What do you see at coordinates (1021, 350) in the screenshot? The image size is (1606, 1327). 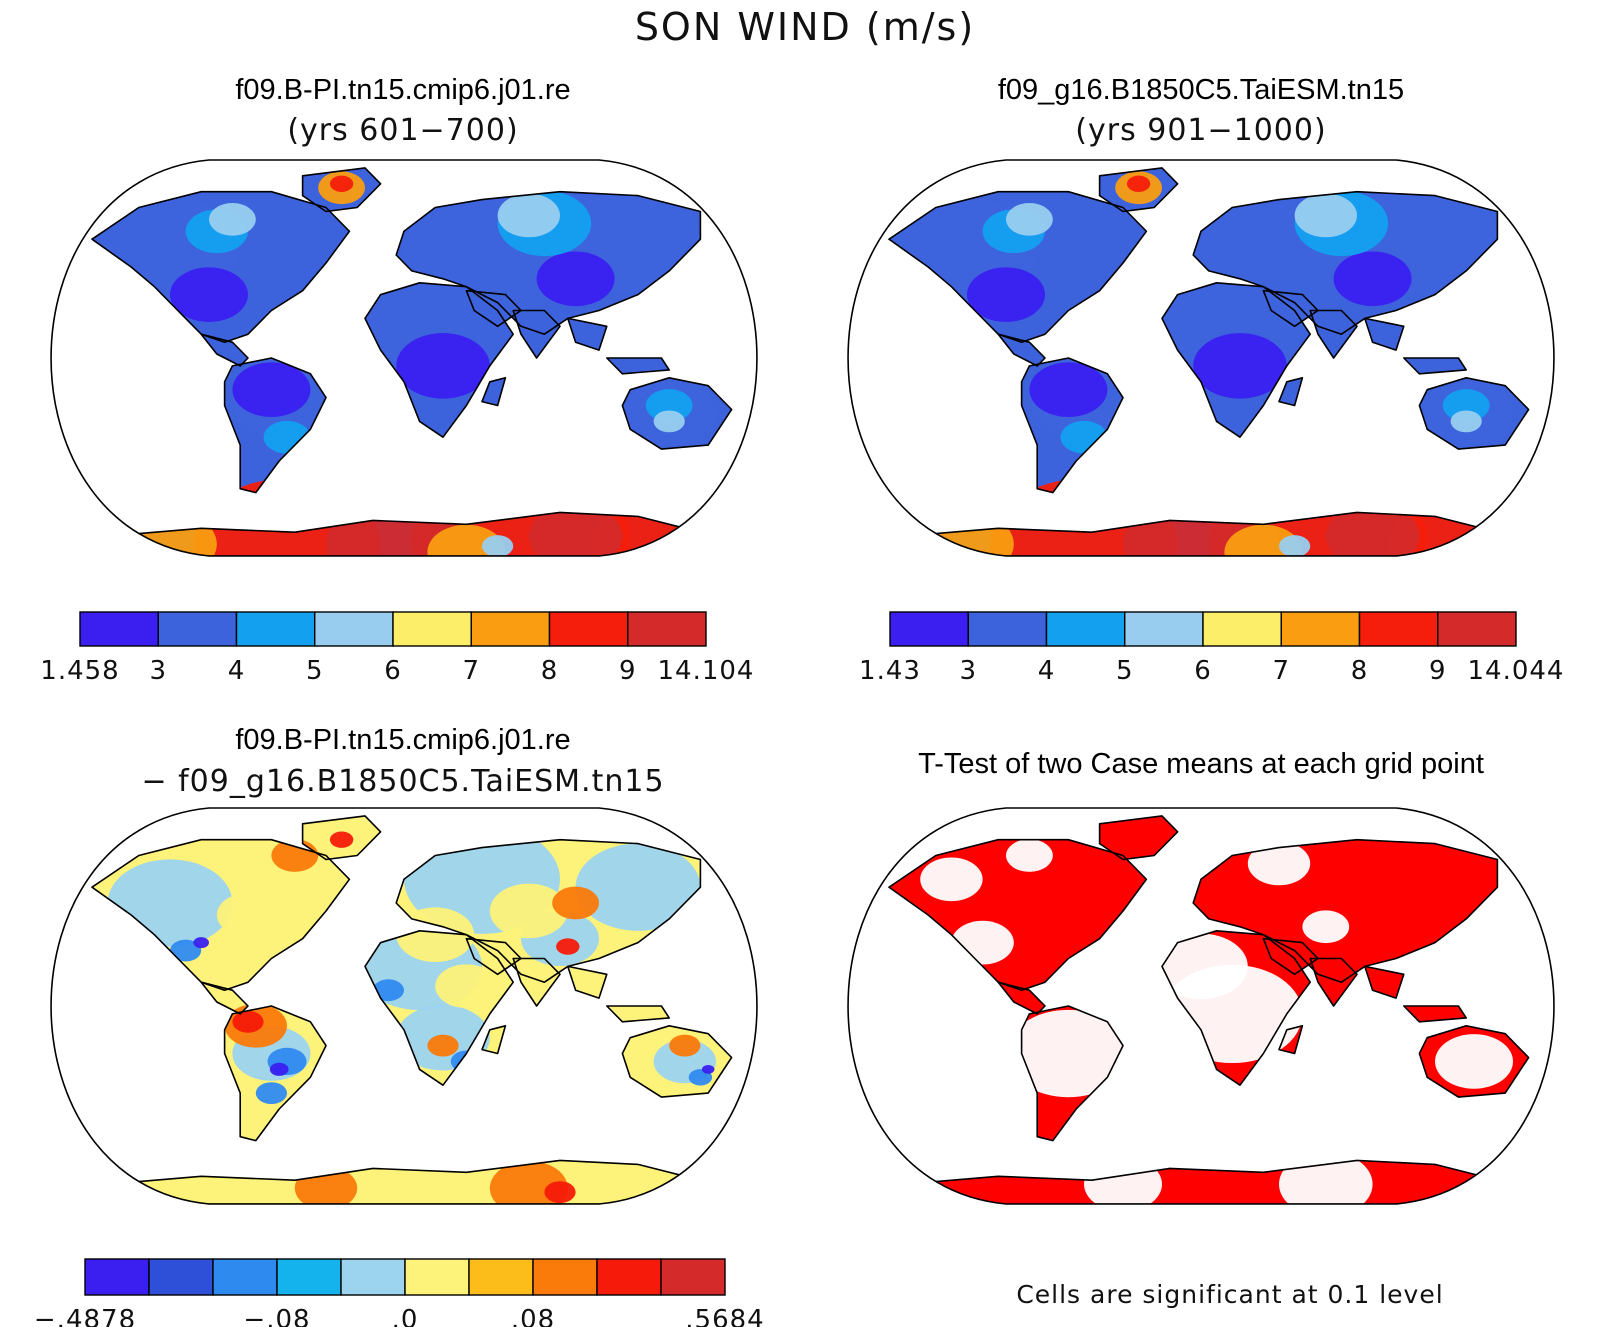 I see `land-centralAmerica` at bounding box center [1021, 350].